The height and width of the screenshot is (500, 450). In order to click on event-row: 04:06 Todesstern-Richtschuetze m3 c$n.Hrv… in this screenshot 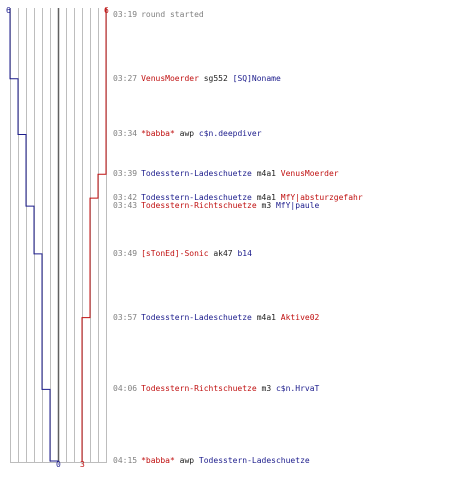, I will do `click(216, 389)`.